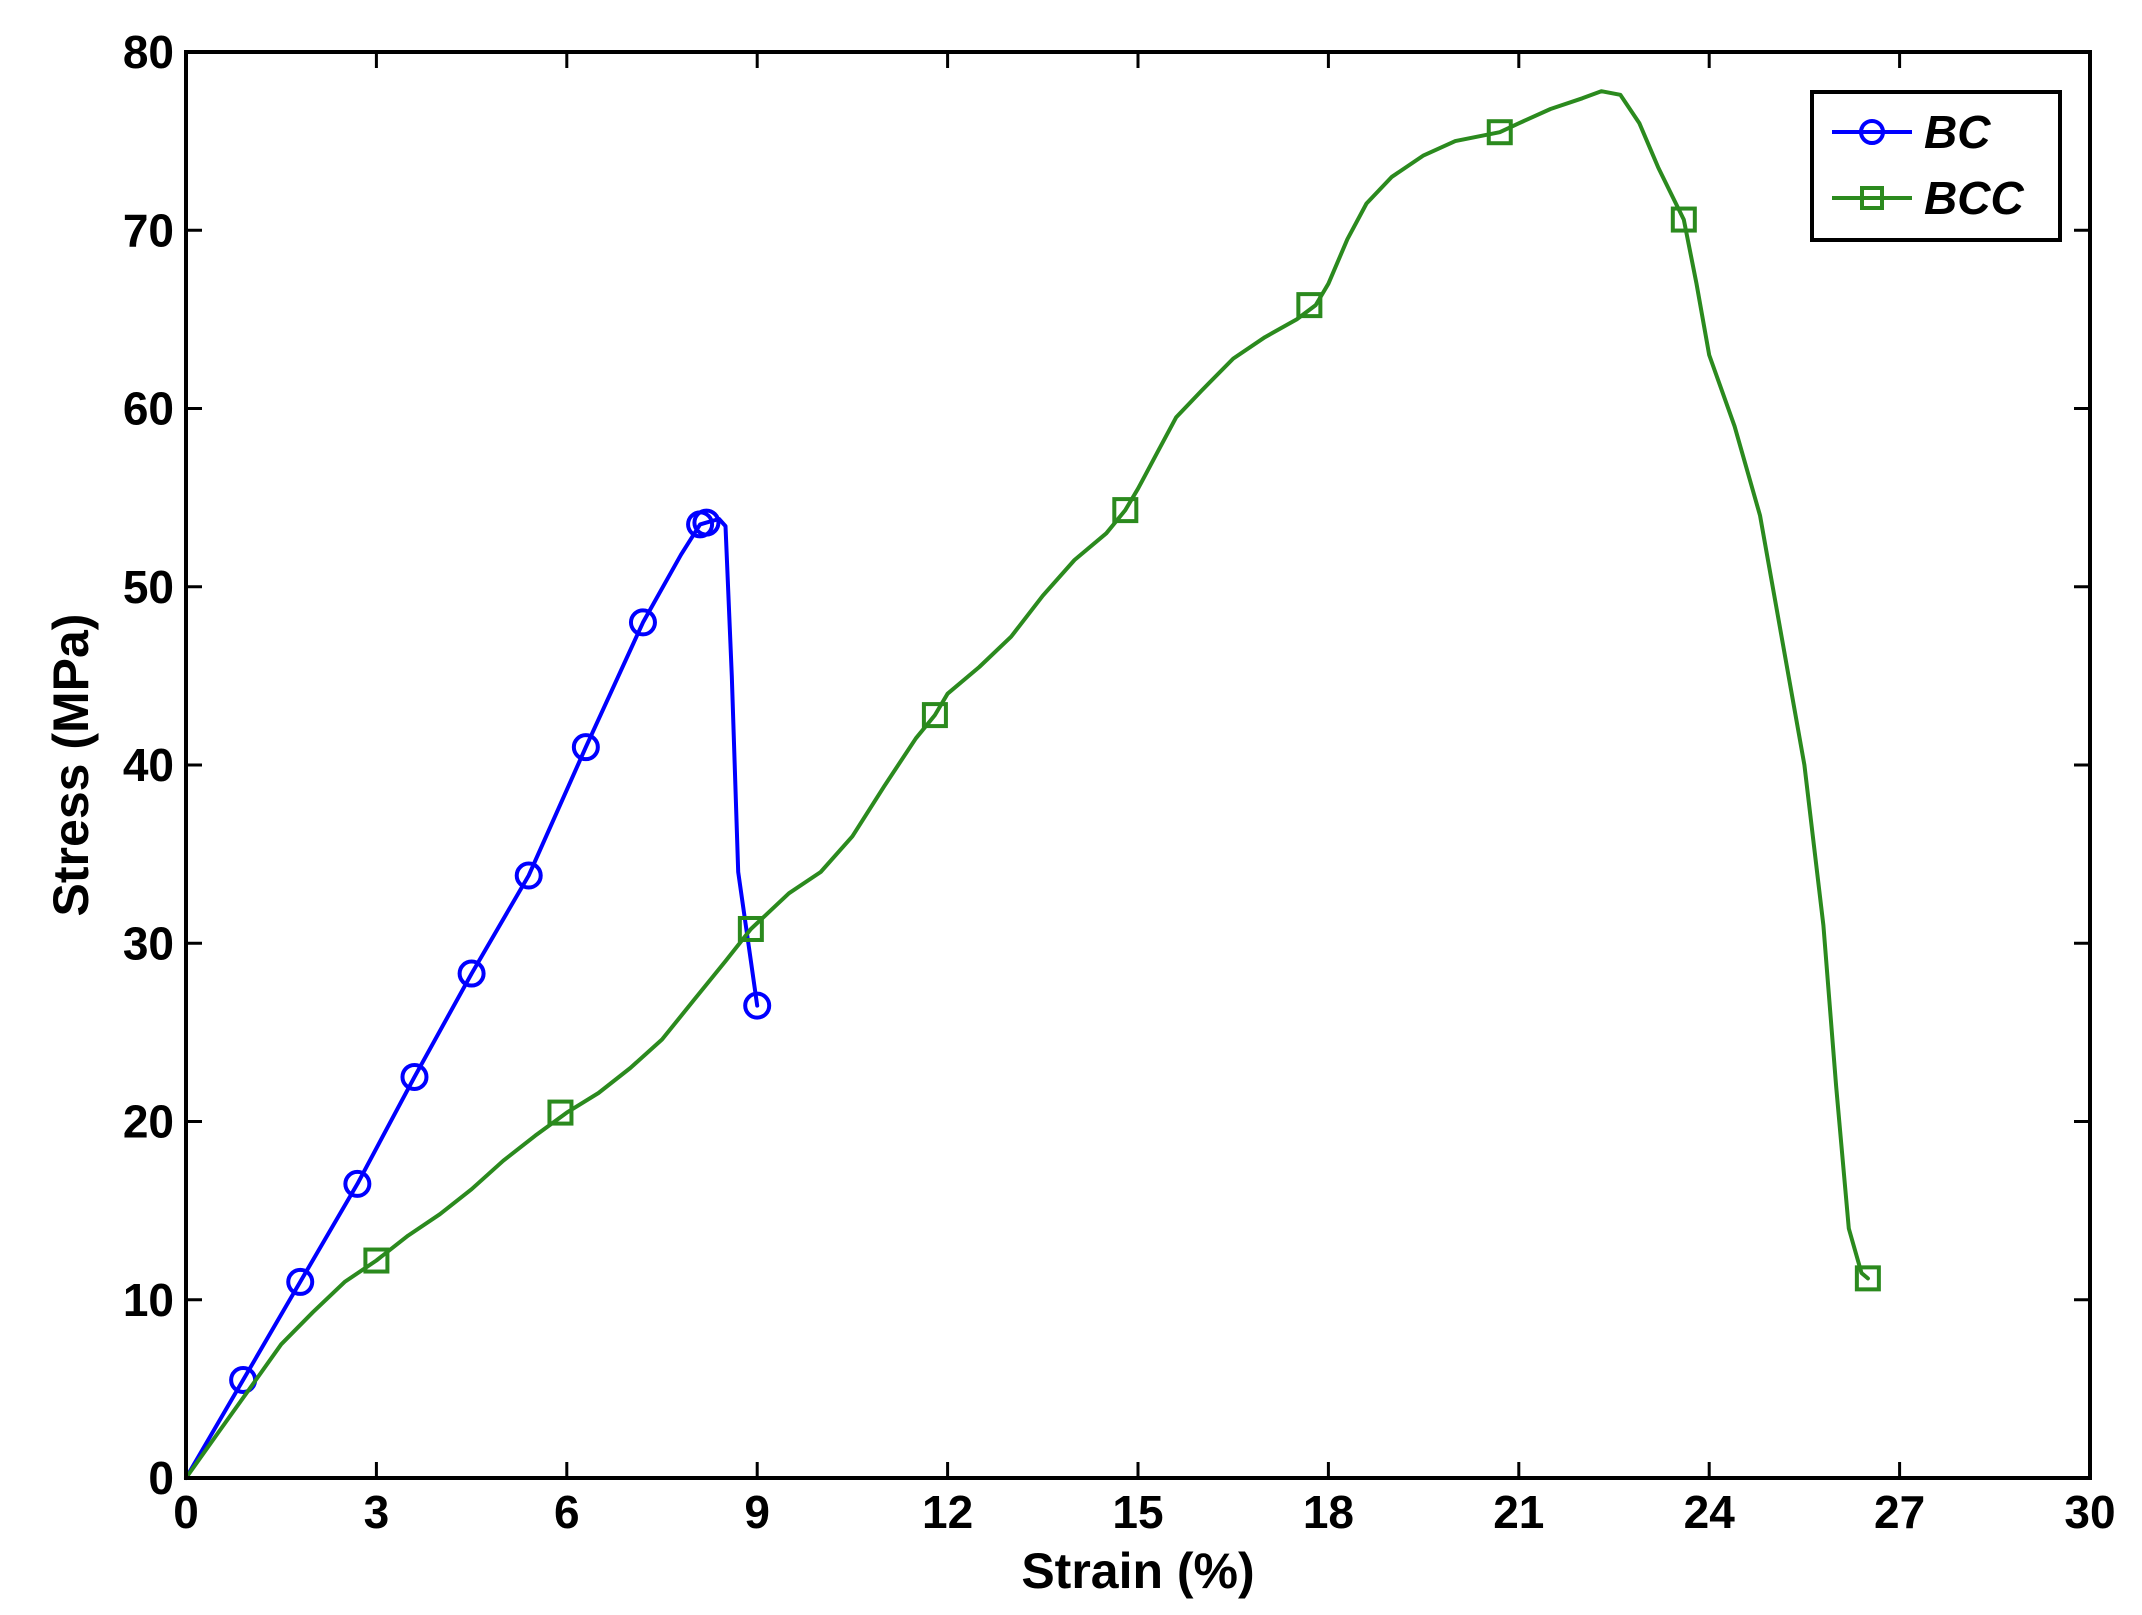  Describe the element at coordinates (1137, 1571) in the screenshot. I see `x-axis-title: Strain (%)` at that location.